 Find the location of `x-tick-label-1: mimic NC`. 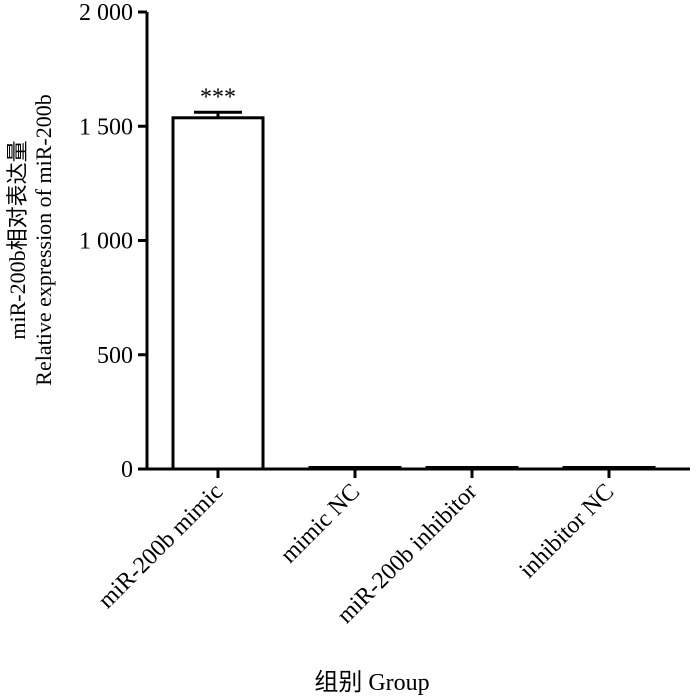

x-tick-label-1: mimic NC is located at coordinates (321, 524).